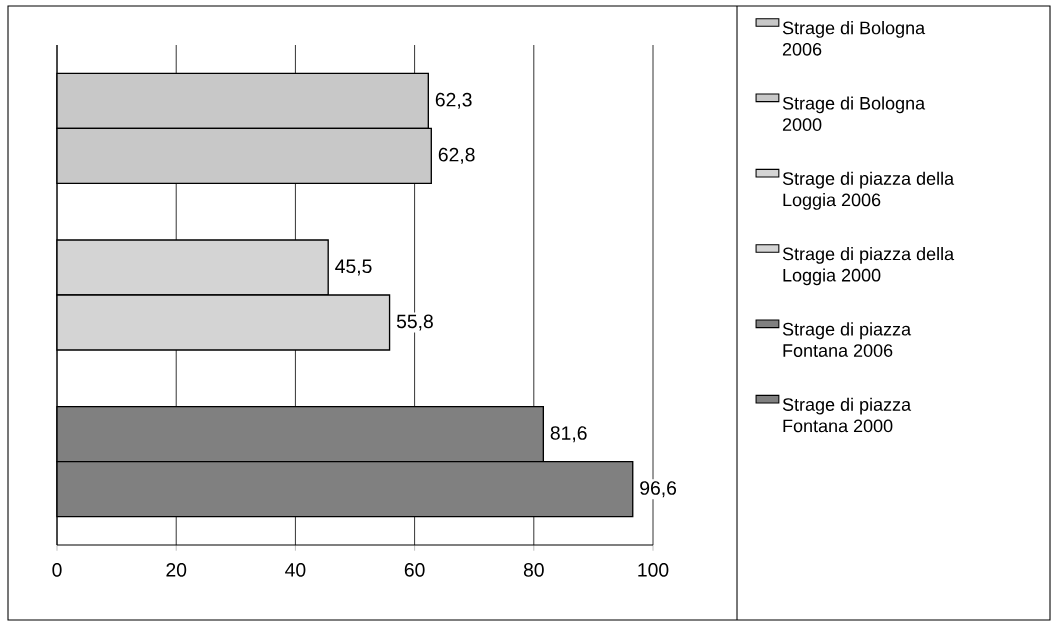  Describe the element at coordinates (568, 434) in the screenshot. I see `data-label: 81,6` at that location.